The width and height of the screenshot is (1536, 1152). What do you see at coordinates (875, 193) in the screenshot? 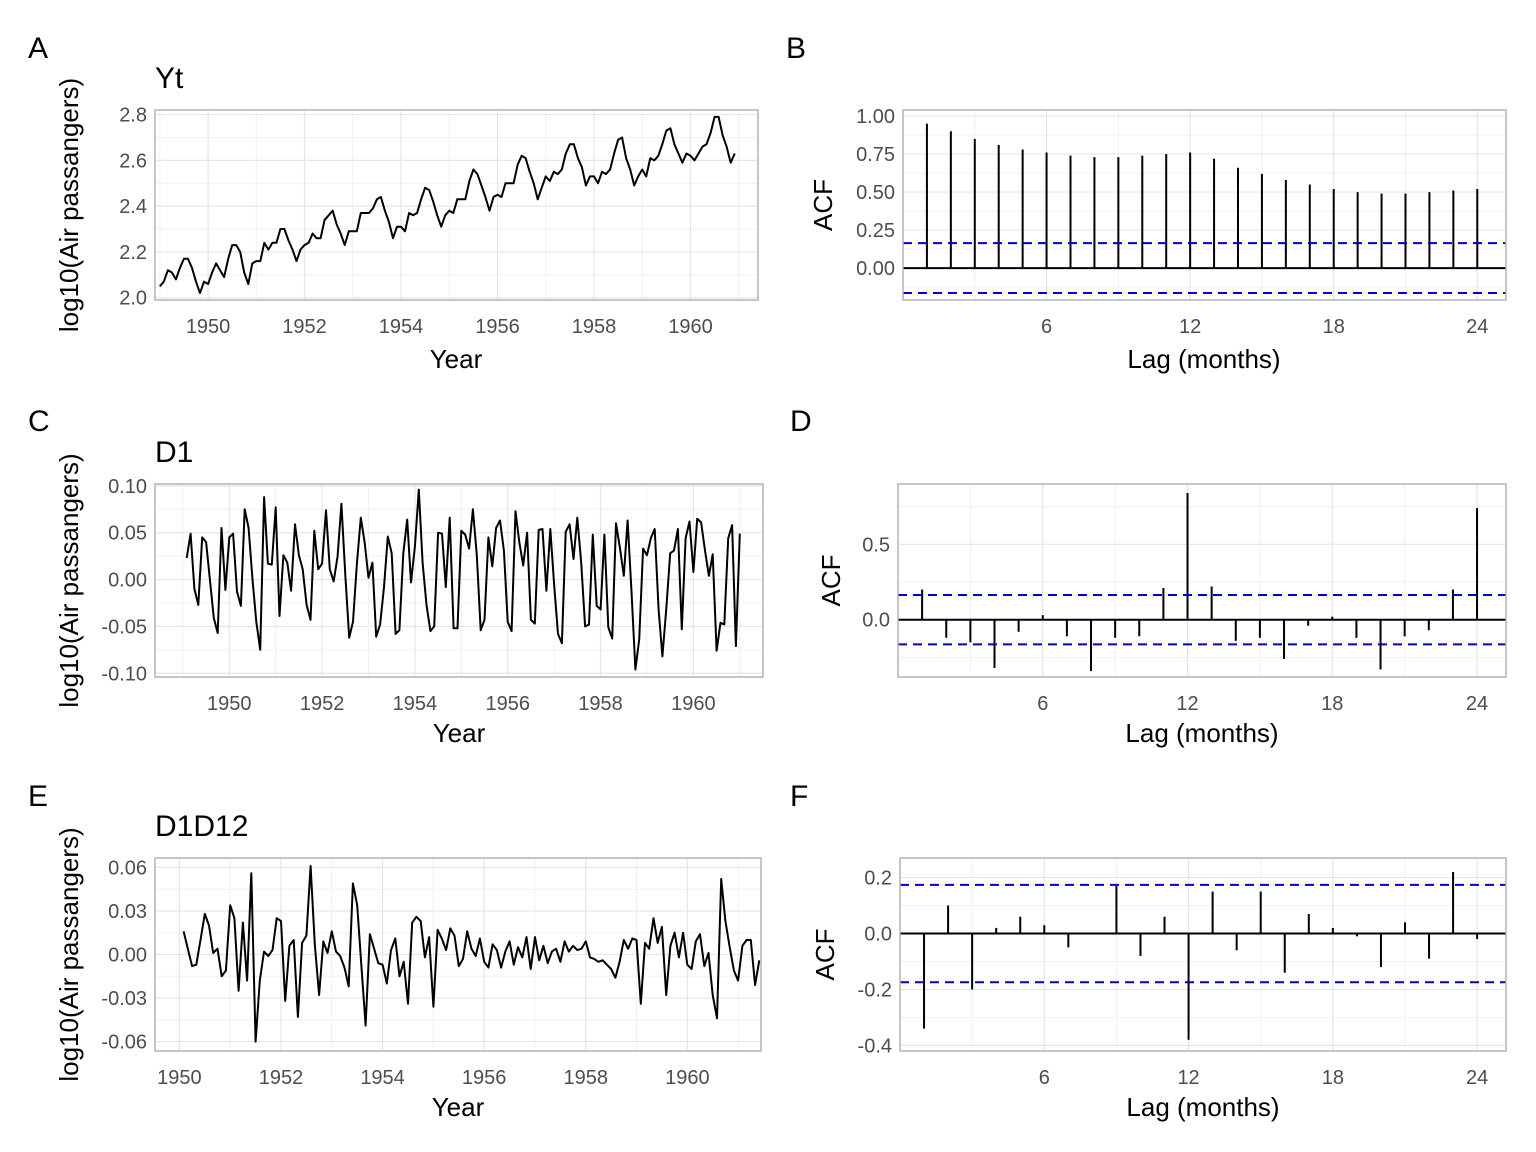
I see `y-tick-label: 0.50` at bounding box center [875, 193].